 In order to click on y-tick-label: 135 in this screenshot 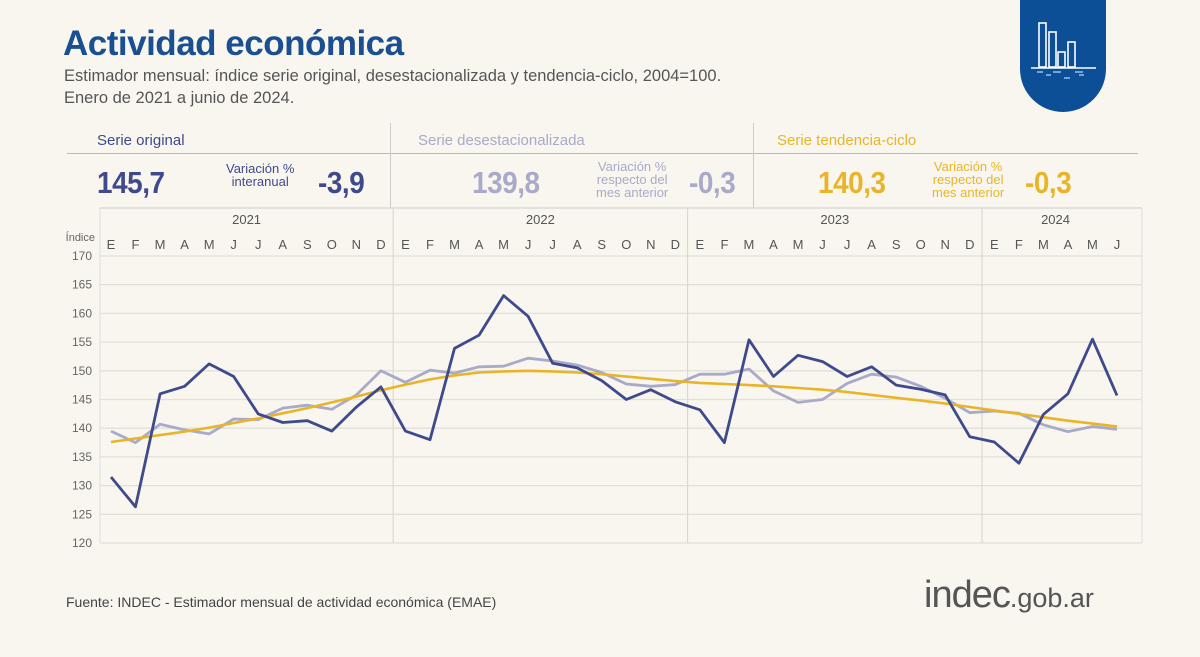, I will do `click(82, 457)`.